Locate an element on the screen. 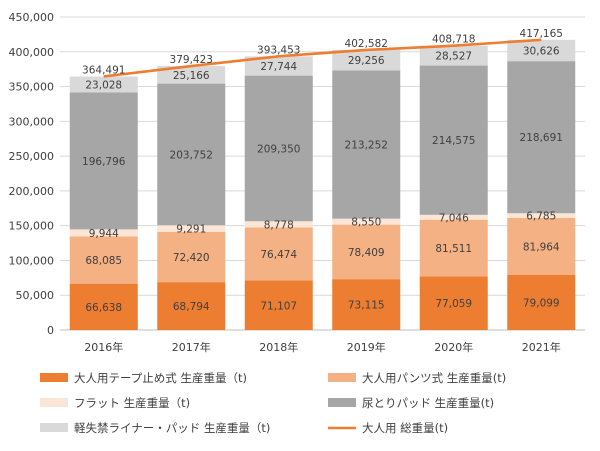 This screenshot has width=600, height=451. segment-value-label: 66,638 is located at coordinates (103, 308).